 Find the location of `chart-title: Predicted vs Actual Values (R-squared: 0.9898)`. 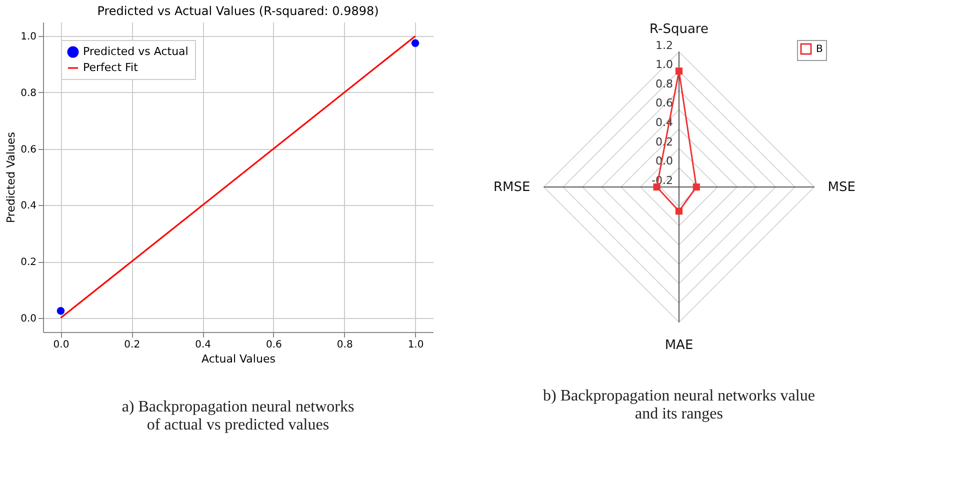

chart-title: Predicted vs Actual Values (R-squared: 0.9898) is located at coordinates (238, 11).